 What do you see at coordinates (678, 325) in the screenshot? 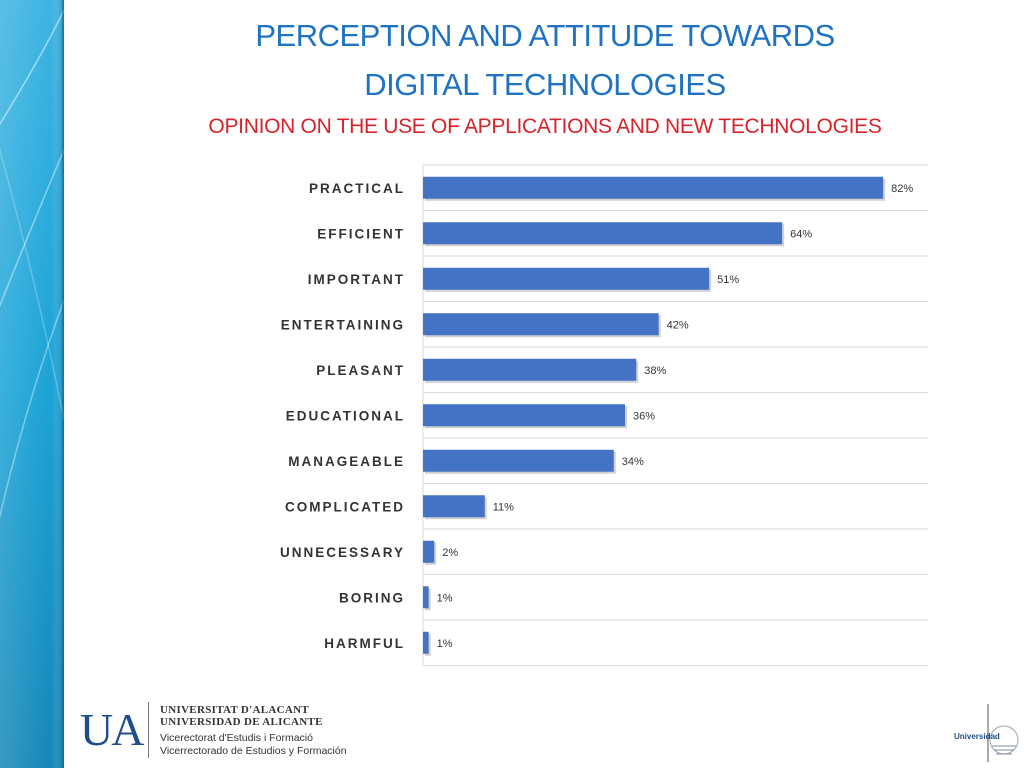
I see `chart-value-label: 42%` at bounding box center [678, 325].